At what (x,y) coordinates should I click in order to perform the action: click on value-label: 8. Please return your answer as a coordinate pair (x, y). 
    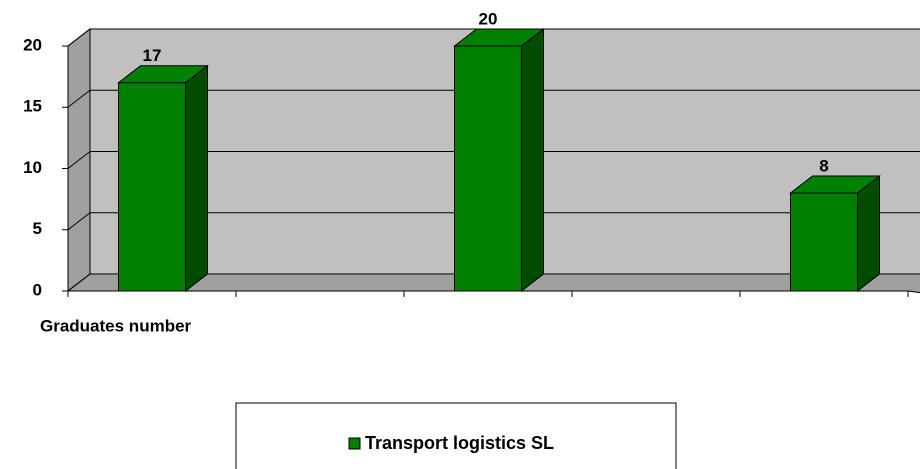
    Looking at the image, I should click on (823, 165).